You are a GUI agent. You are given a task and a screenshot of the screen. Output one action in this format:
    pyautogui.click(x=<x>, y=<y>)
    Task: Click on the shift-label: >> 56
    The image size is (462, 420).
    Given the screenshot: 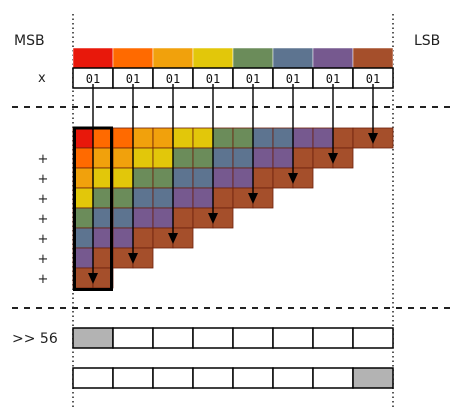 What is the action you would take?
    pyautogui.click(x=35, y=339)
    